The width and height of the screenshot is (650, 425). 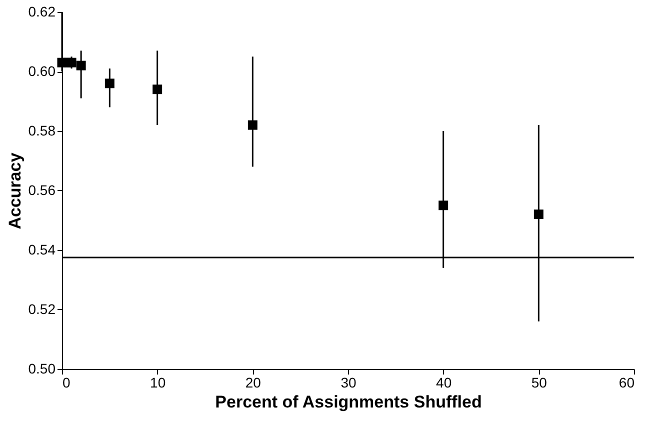 What do you see at coordinates (42, 190) in the screenshot?
I see `y-tick-label: 0.56` at bounding box center [42, 190].